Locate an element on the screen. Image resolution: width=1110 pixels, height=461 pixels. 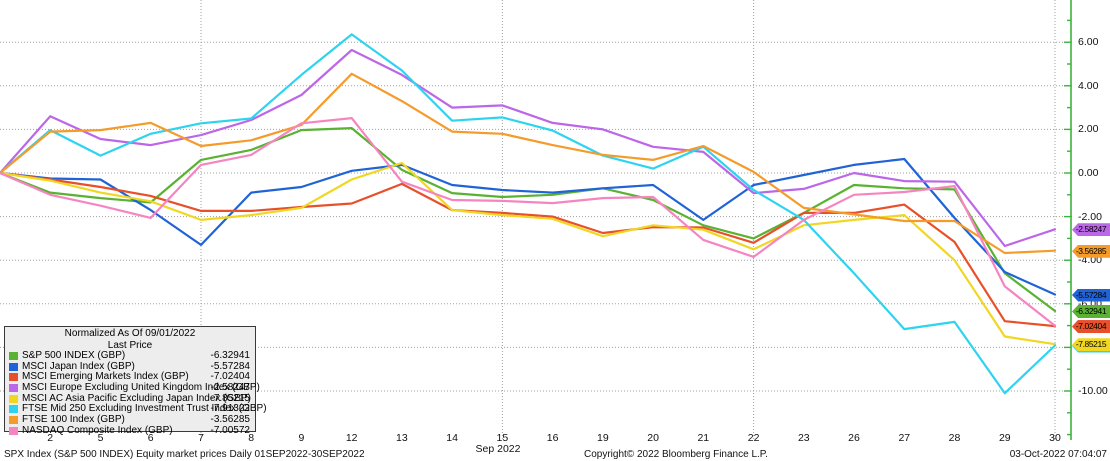
last-price-badge: -5.57284 is located at coordinates (1091, 295).